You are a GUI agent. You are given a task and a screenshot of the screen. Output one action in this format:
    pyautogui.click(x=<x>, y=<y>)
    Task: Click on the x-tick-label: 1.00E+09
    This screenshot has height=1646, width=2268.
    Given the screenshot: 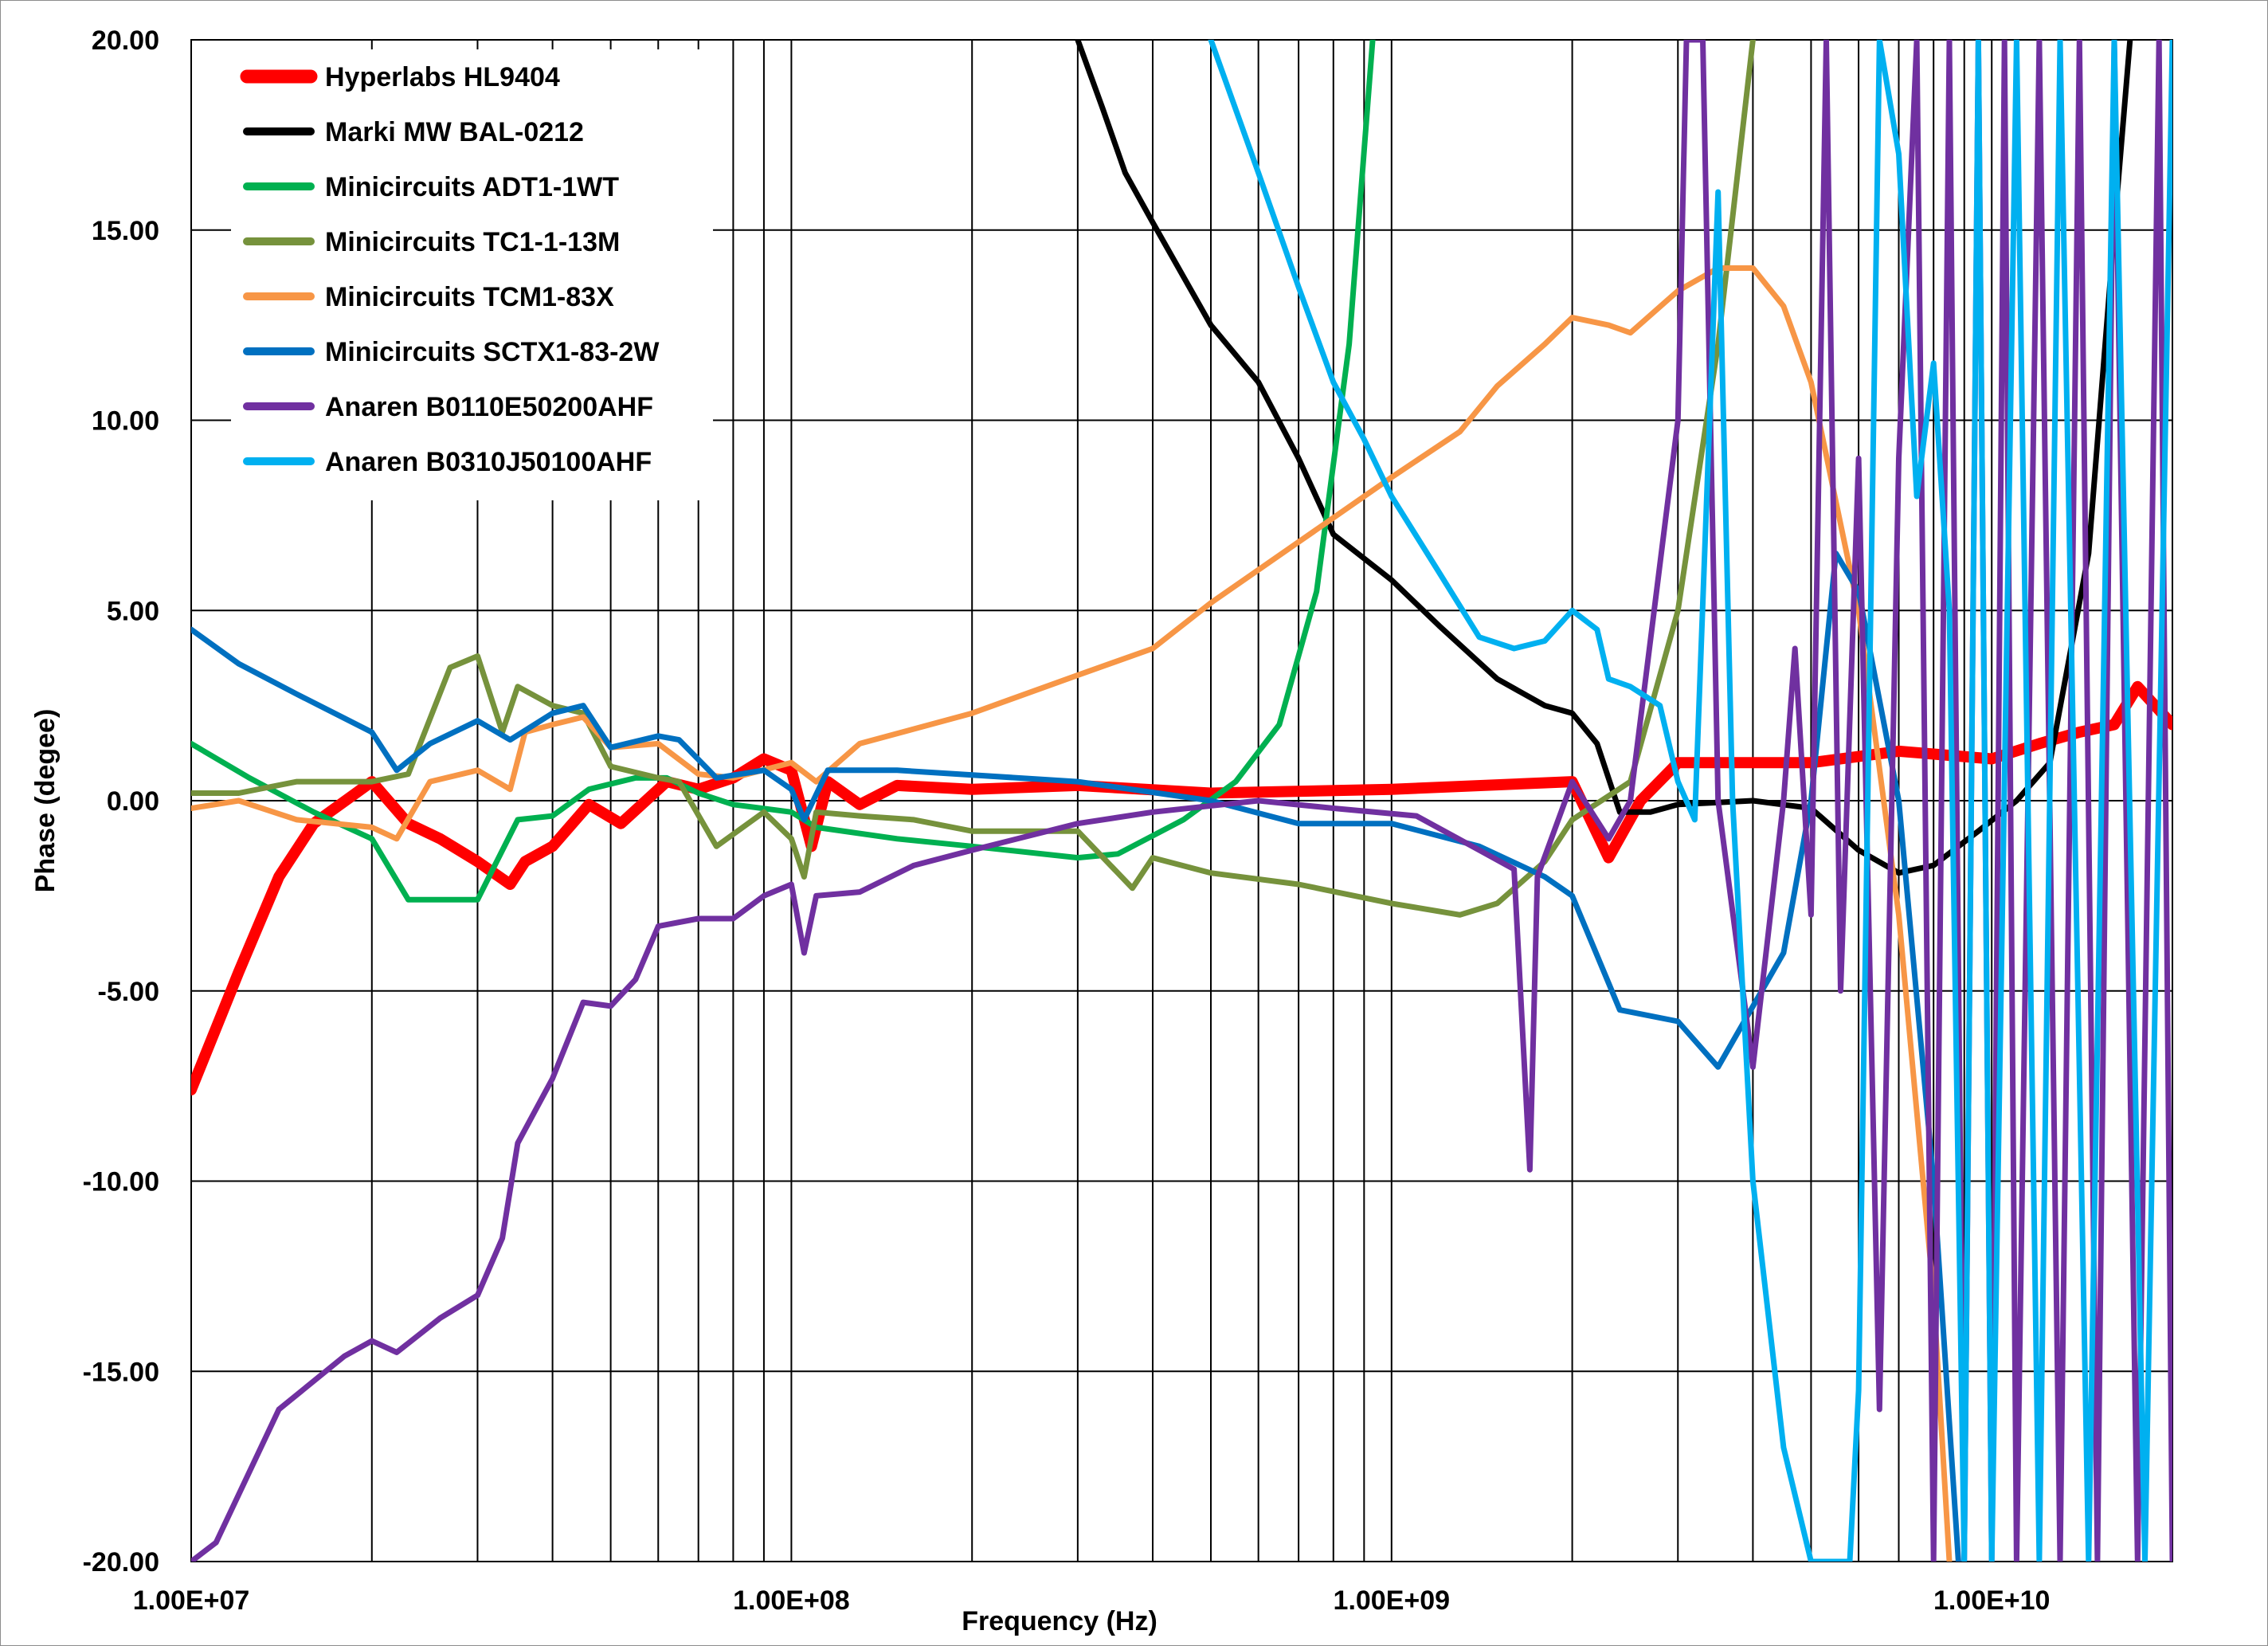 What is the action you would take?
    pyautogui.click(x=1393, y=1600)
    